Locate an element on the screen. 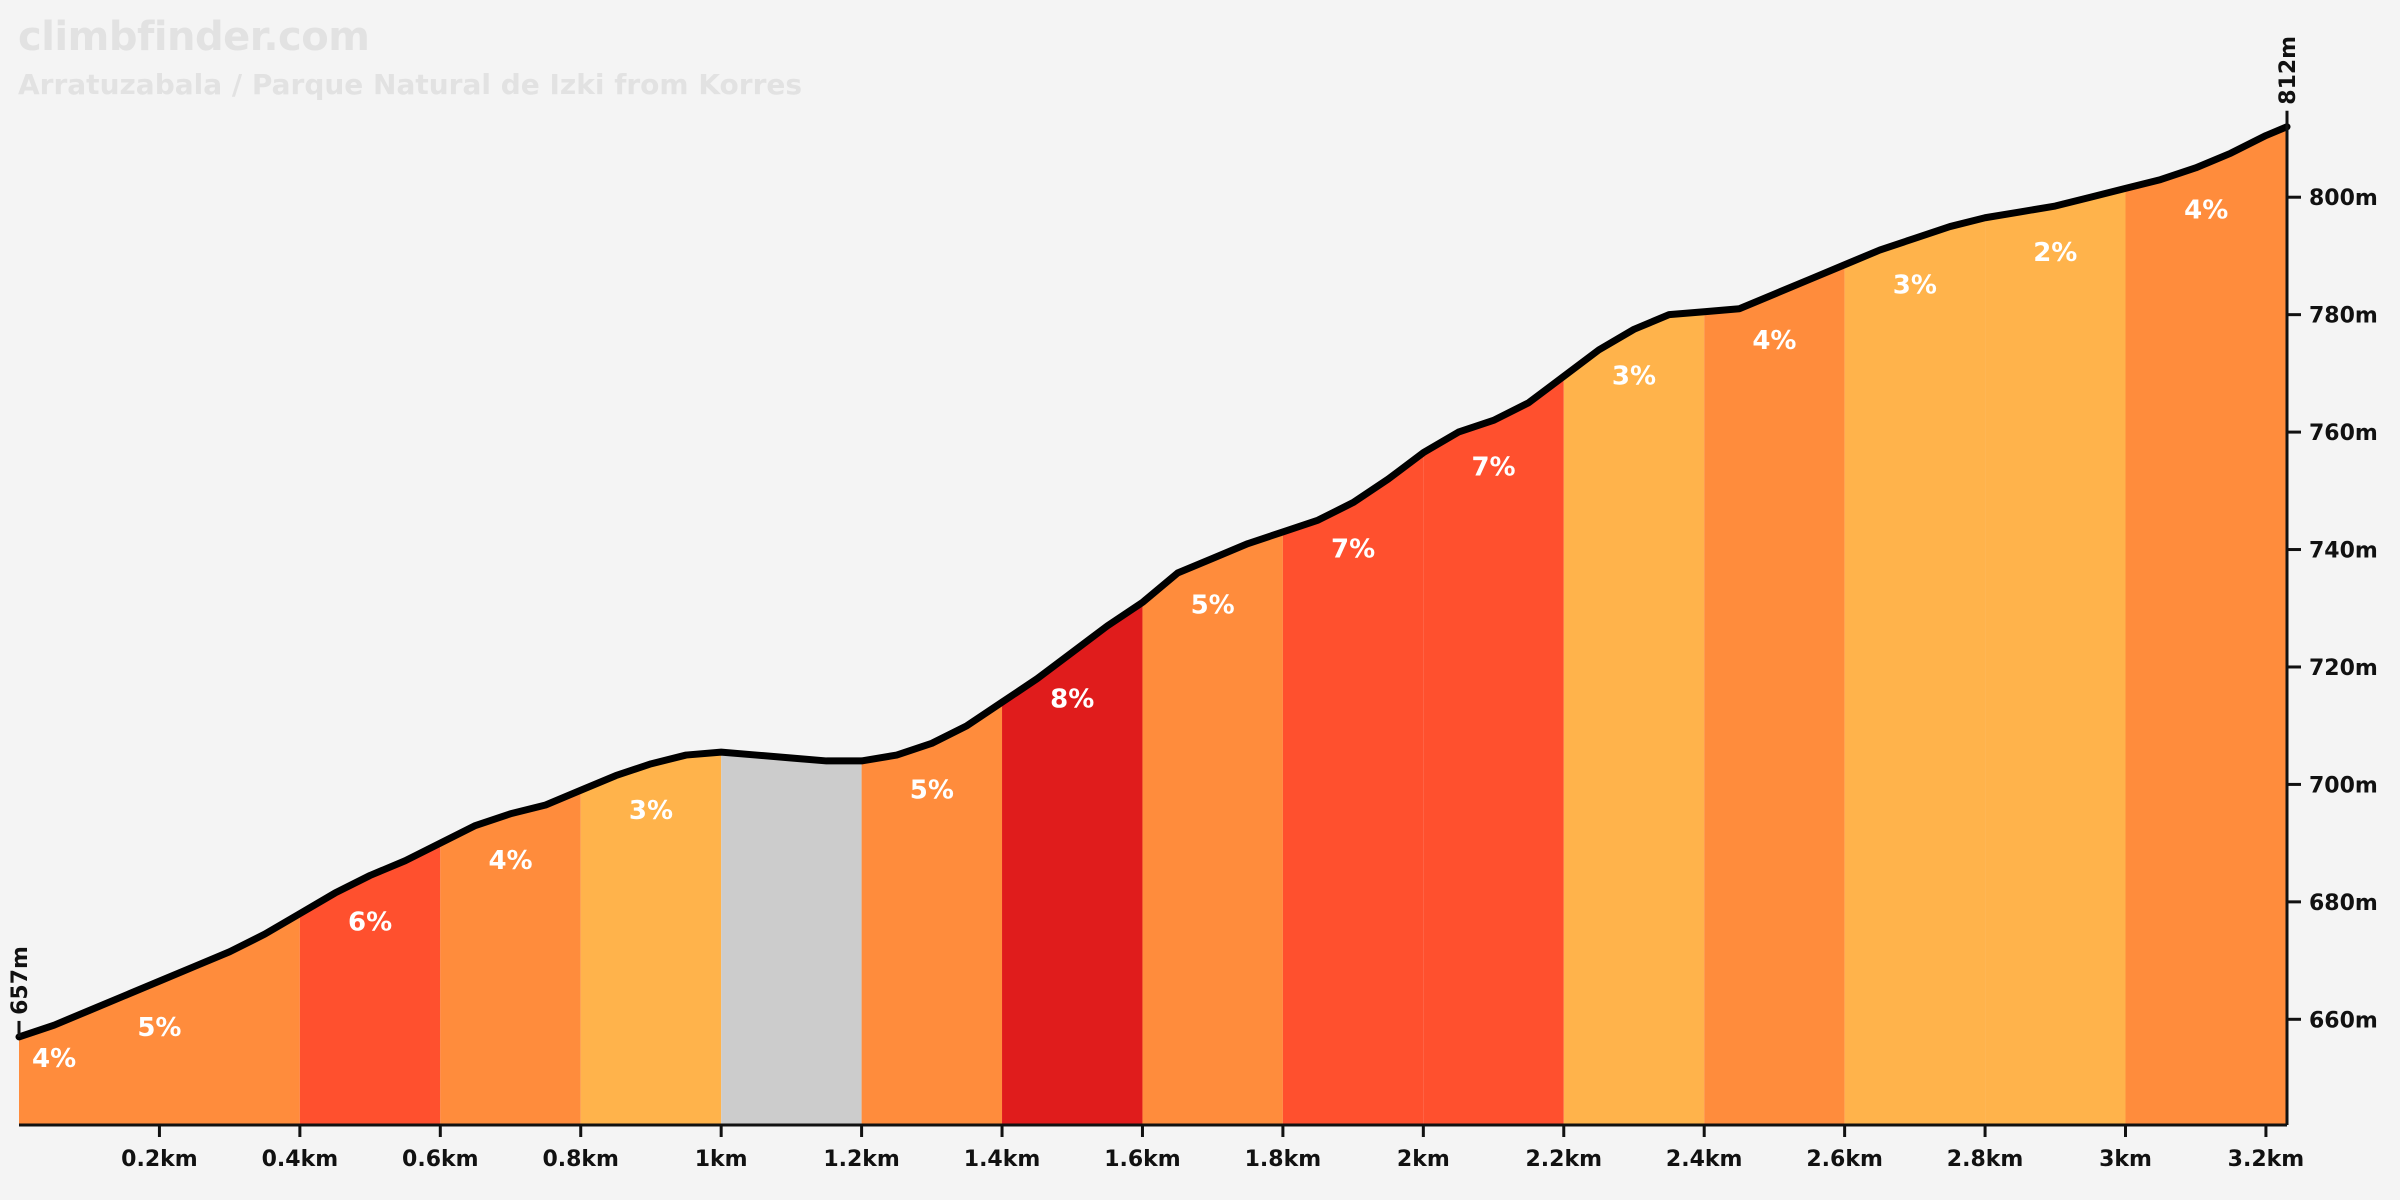 The height and width of the screenshot is (1200, 2400). y-tick-label: 780m is located at coordinates (2343, 316).